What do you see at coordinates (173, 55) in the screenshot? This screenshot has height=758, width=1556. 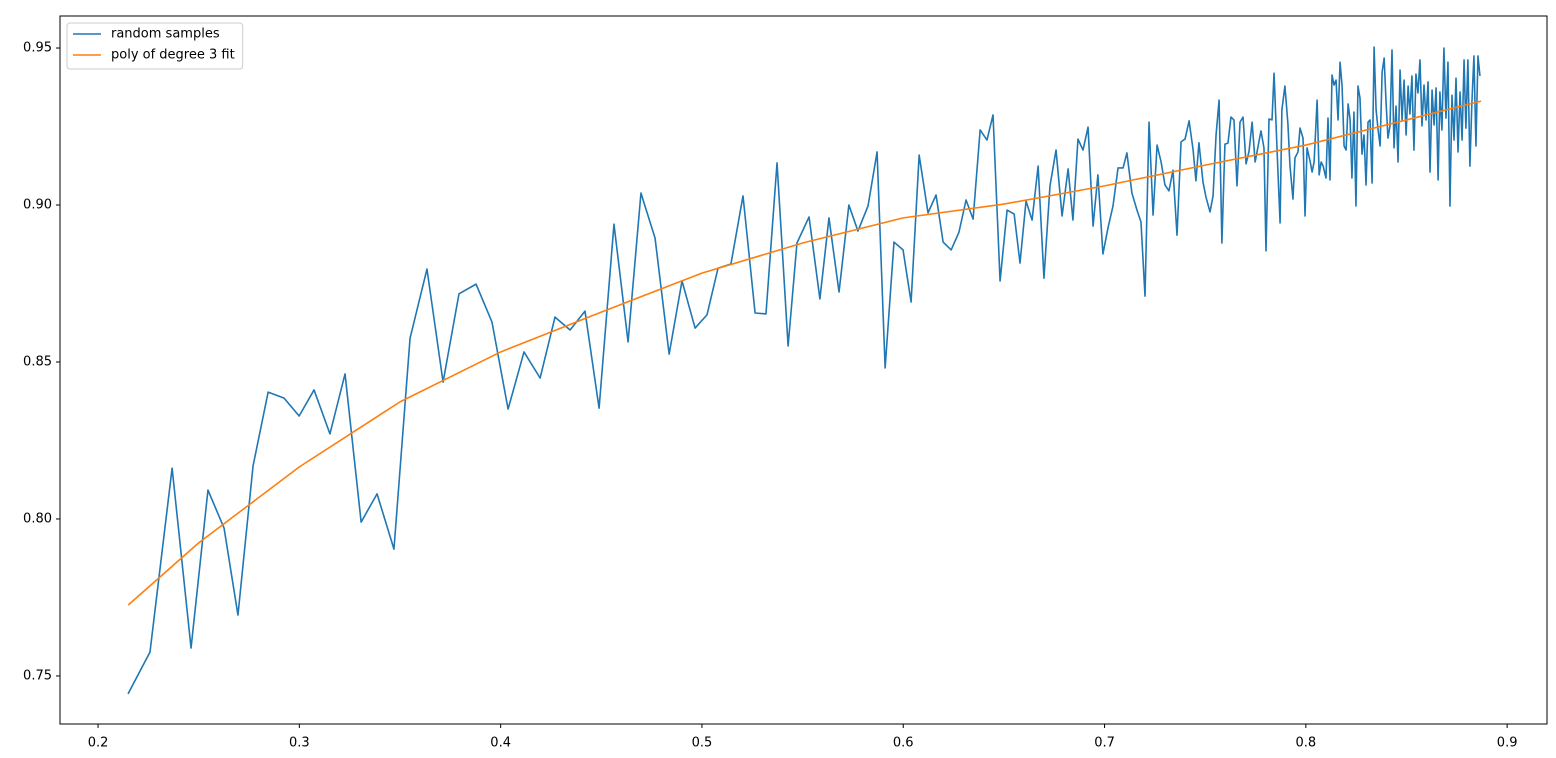 I see `legend-label: poly of degree 3 fit` at bounding box center [173, 55].